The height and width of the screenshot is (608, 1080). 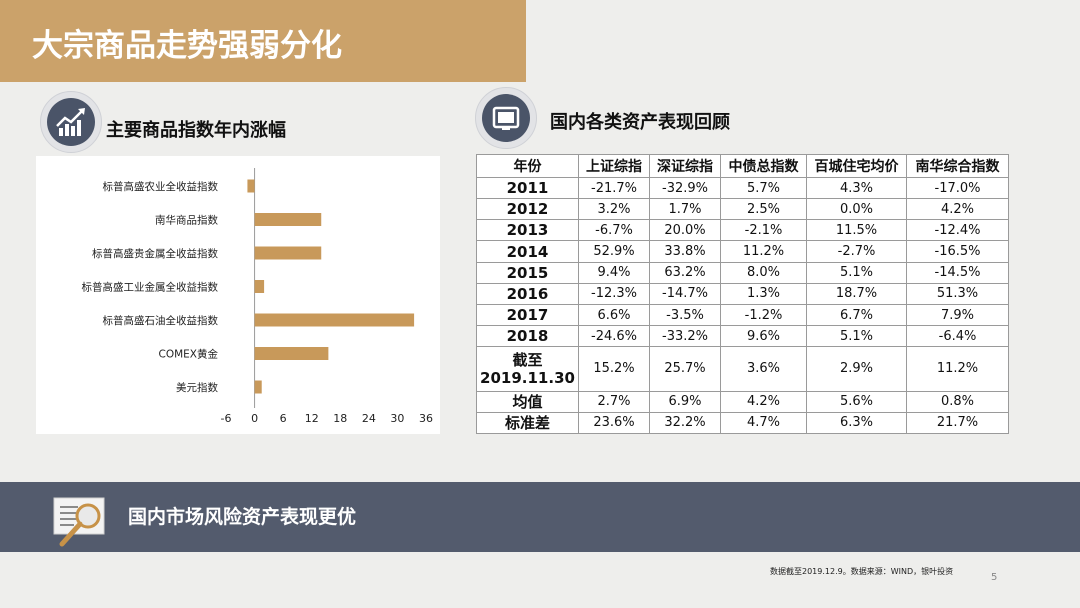 What do you see at coordinates (856, 423) in the screenshot?
I see `table-cell: 6.3%` at bounding box center [856, 423].